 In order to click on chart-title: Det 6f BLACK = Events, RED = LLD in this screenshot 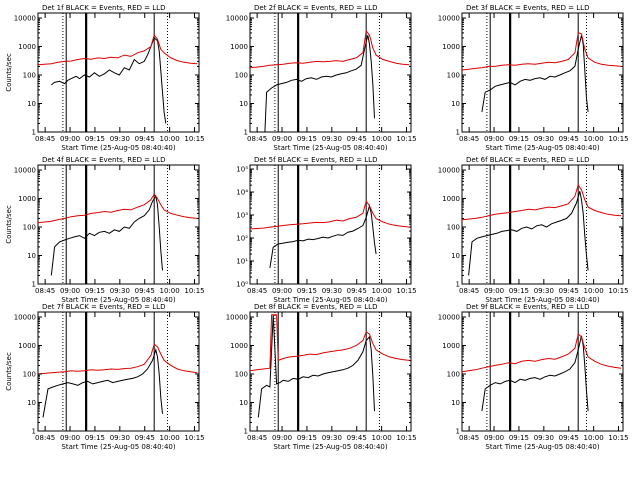, I will do `click(527, 160)`.